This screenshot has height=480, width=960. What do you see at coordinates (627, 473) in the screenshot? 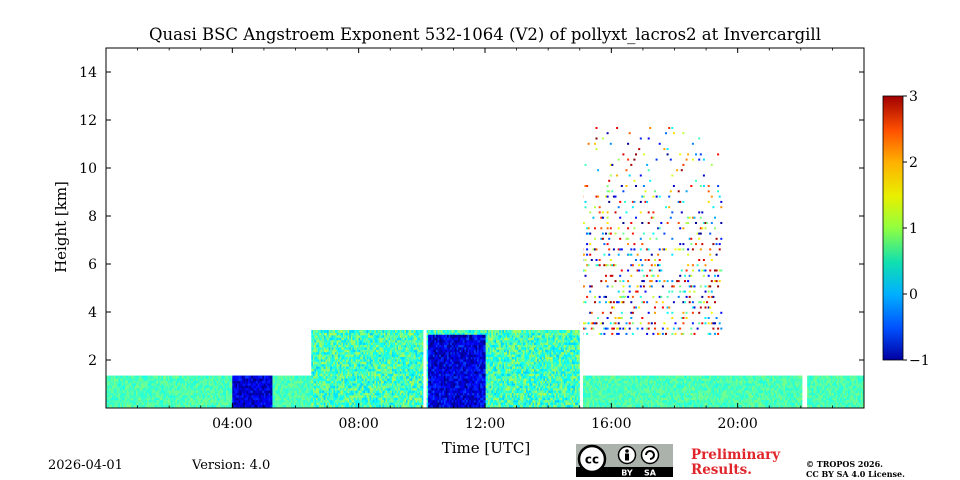
I see `badge-by-label: BY` at bounding box center [627, 473].